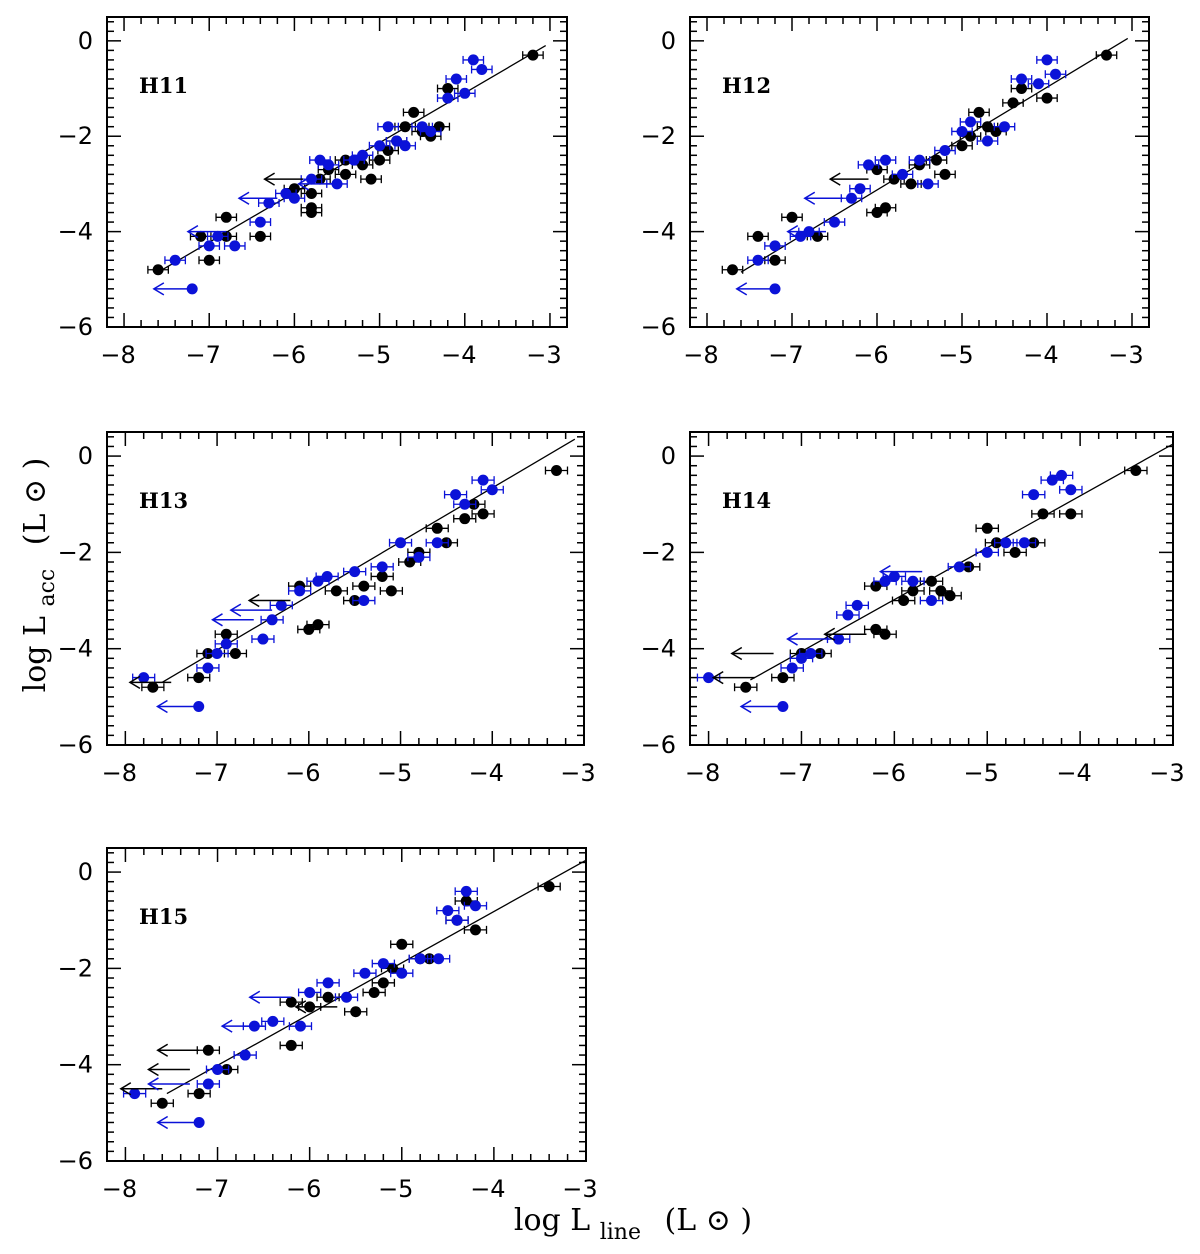  What do you see at coordinates (35, 491) in the screenshot?
I see `sun-symbol-icon: ⊙` at bounding box center [35, 491].